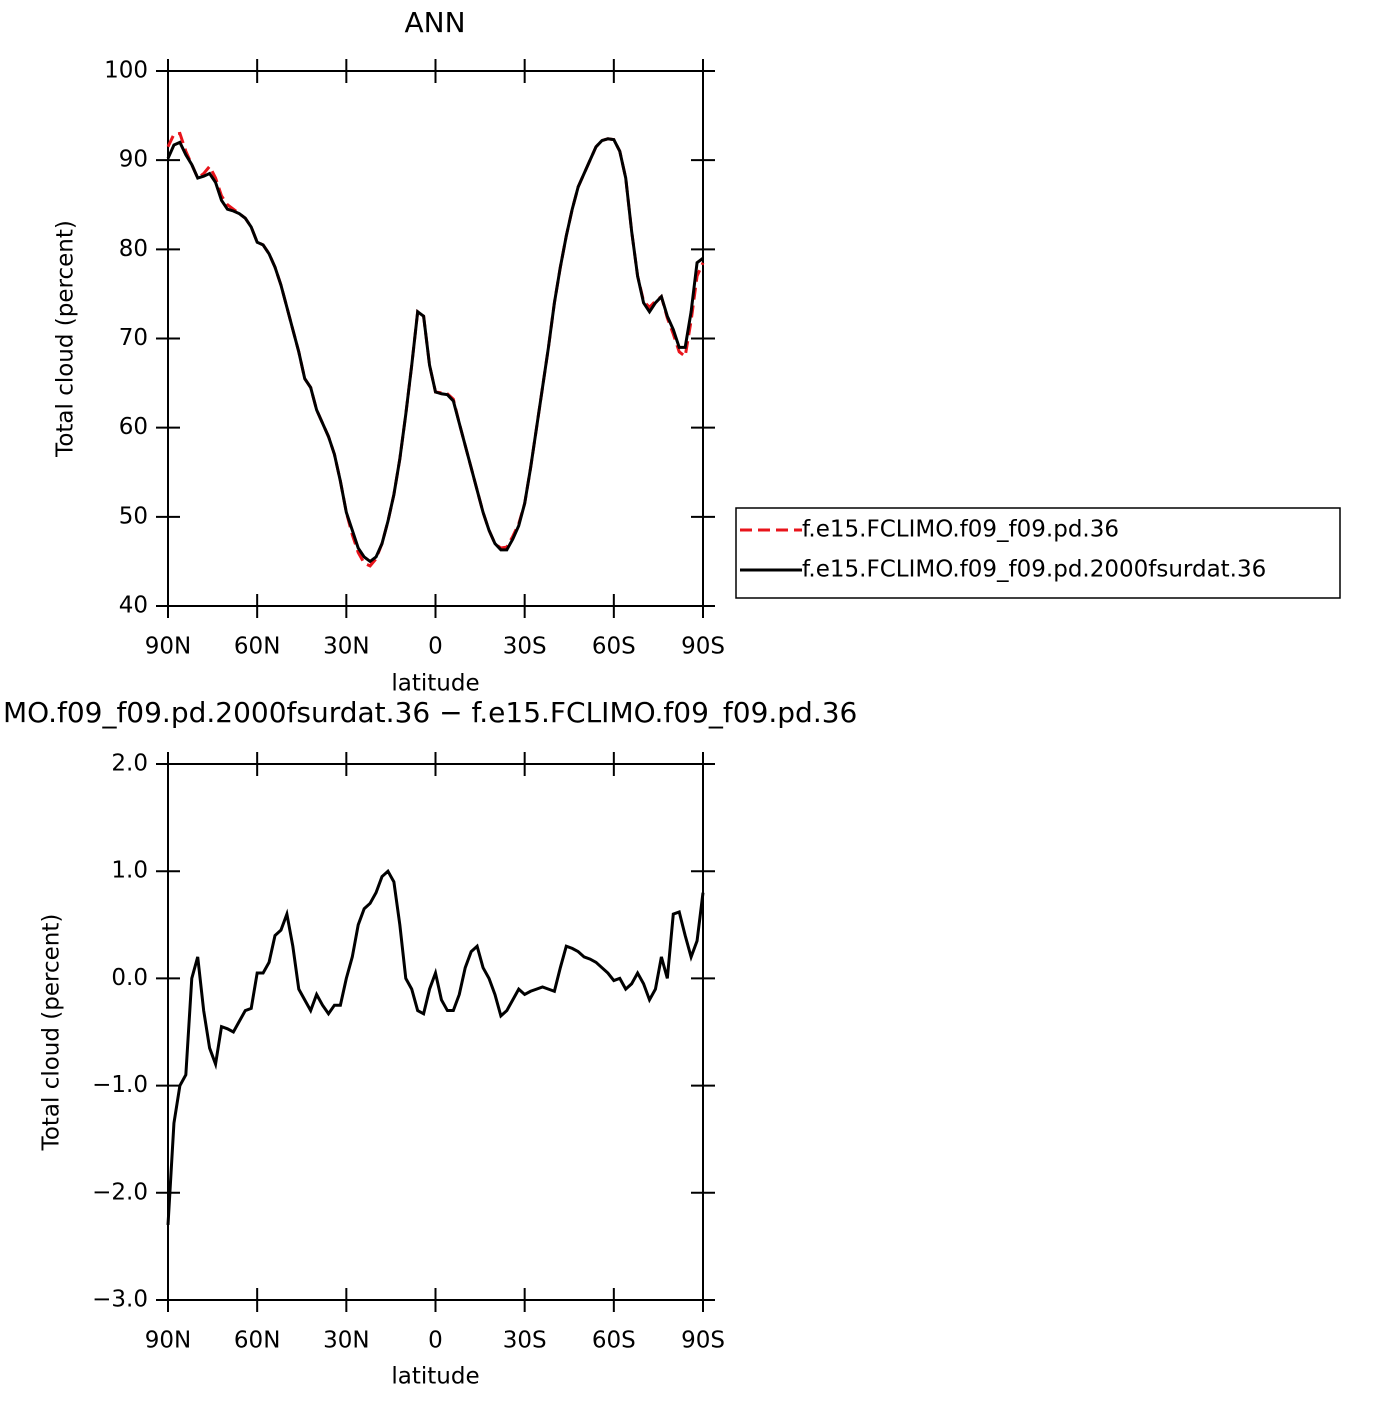 This screenshot has height=1401, width=1394. Describe the element at coordinates (133, 249) in the screenshot. I see `y-tick-label: 80` at that location.